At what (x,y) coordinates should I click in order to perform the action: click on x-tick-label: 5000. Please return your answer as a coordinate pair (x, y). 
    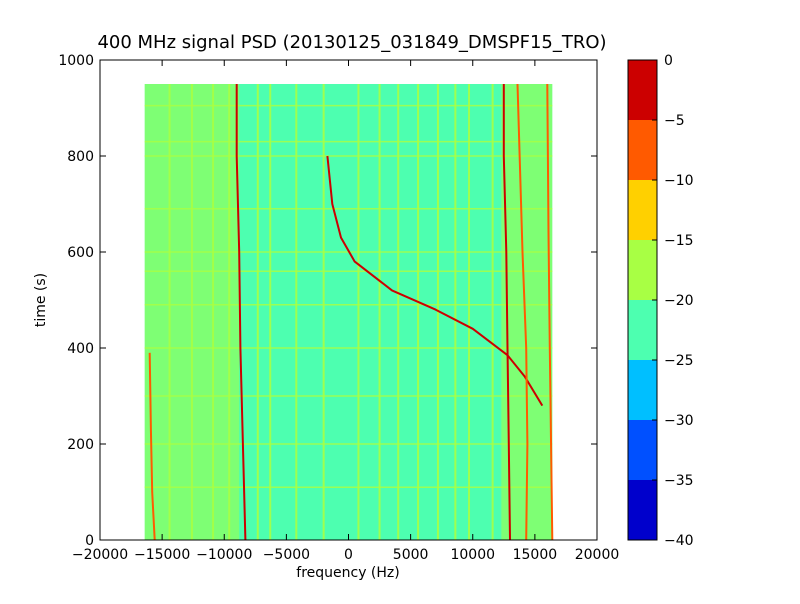
    Looking at the image, I should click on (411, 555).